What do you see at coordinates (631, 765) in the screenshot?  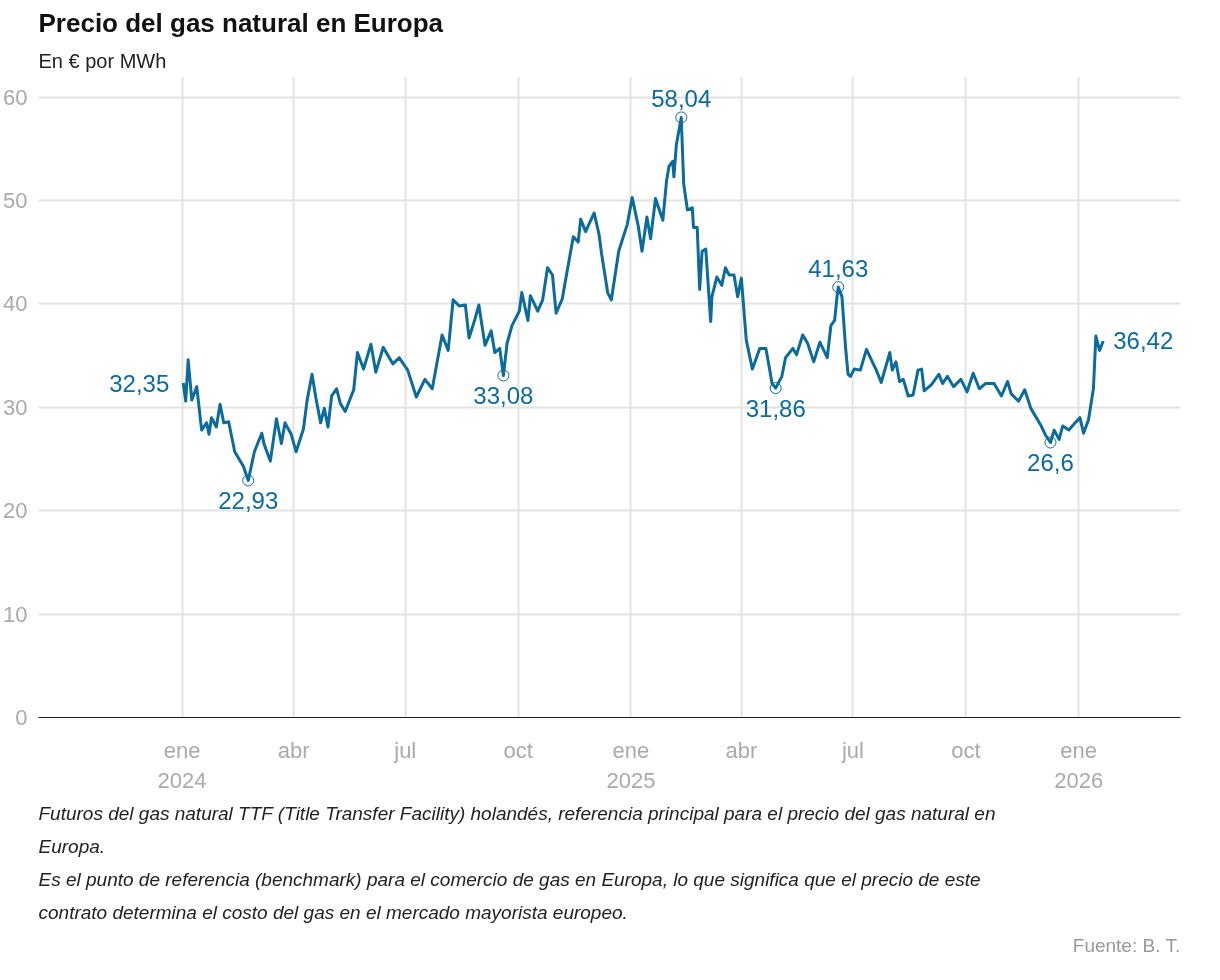 I see `x-tick-label: ene 2025` at bounding box center [631, 765].